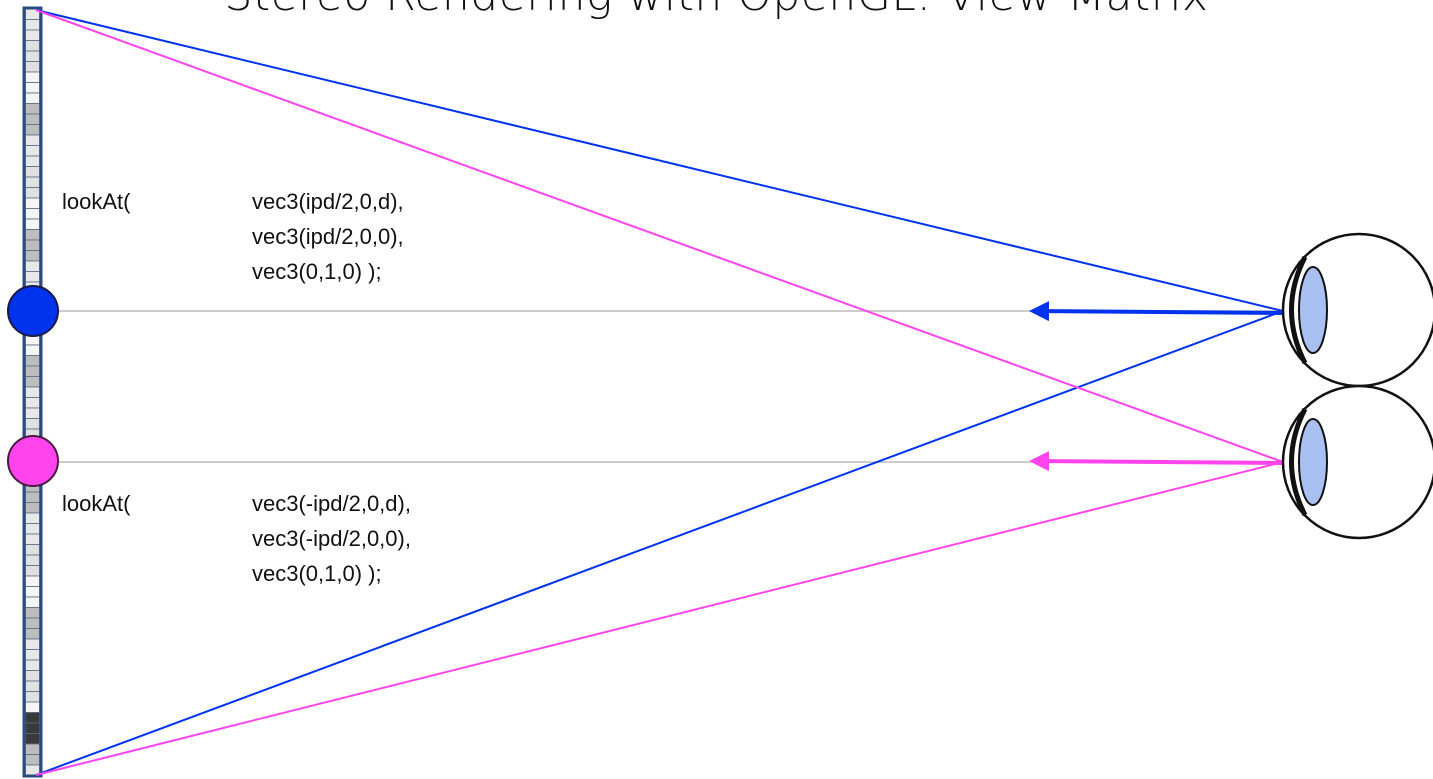 The width and height of the screenshot is (1433, 779). What do you see at coordinates (1156, 311) in the screenshot?
I see `right-eye-view-arrow` at bounding box center [1156, 311].